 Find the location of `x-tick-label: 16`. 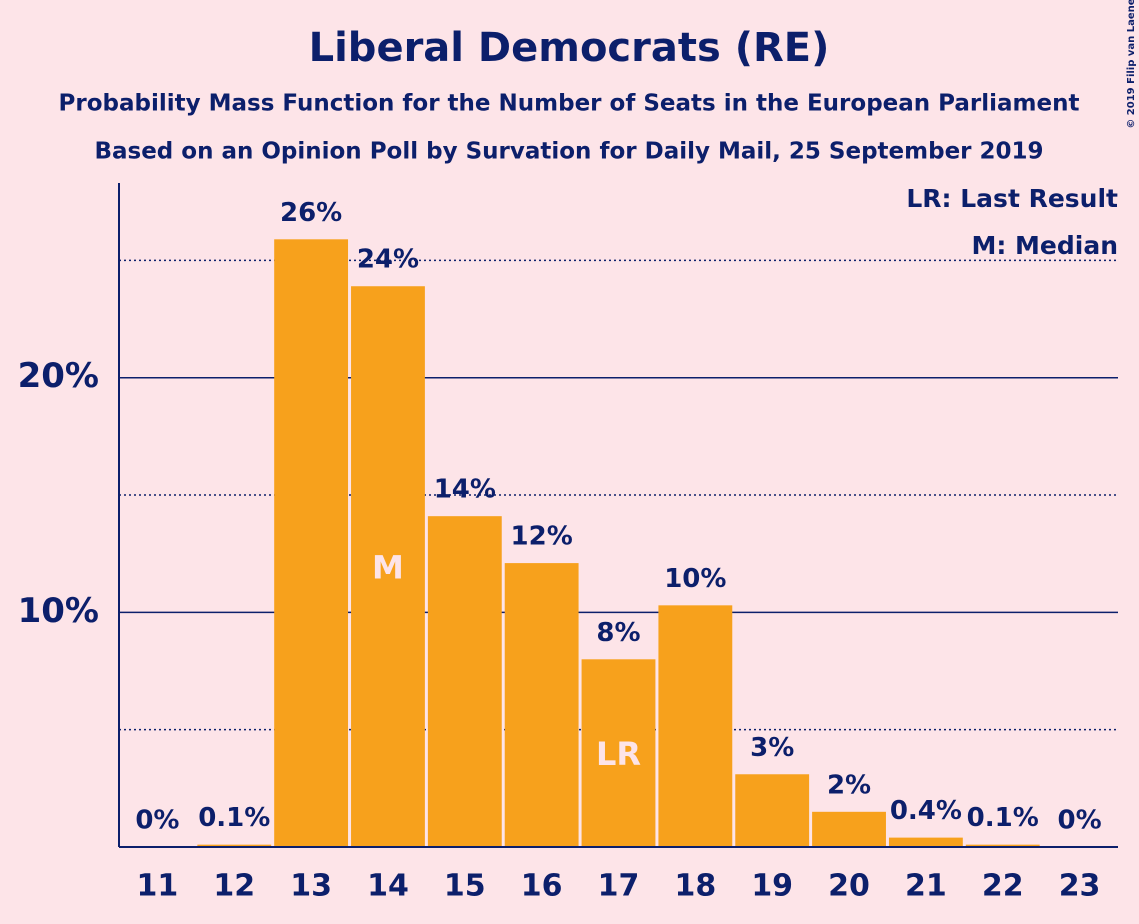

x-tick-label: 16 is located at coordinates (542, 886).